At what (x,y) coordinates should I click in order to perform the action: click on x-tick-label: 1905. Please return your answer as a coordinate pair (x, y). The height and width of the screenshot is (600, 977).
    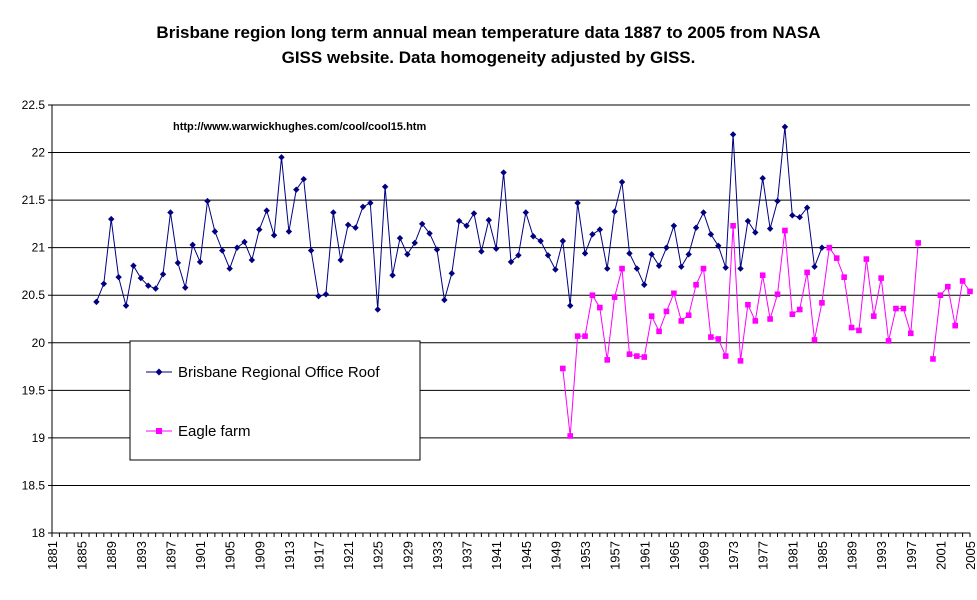
    Looking at the image, I should click on (230, 555).